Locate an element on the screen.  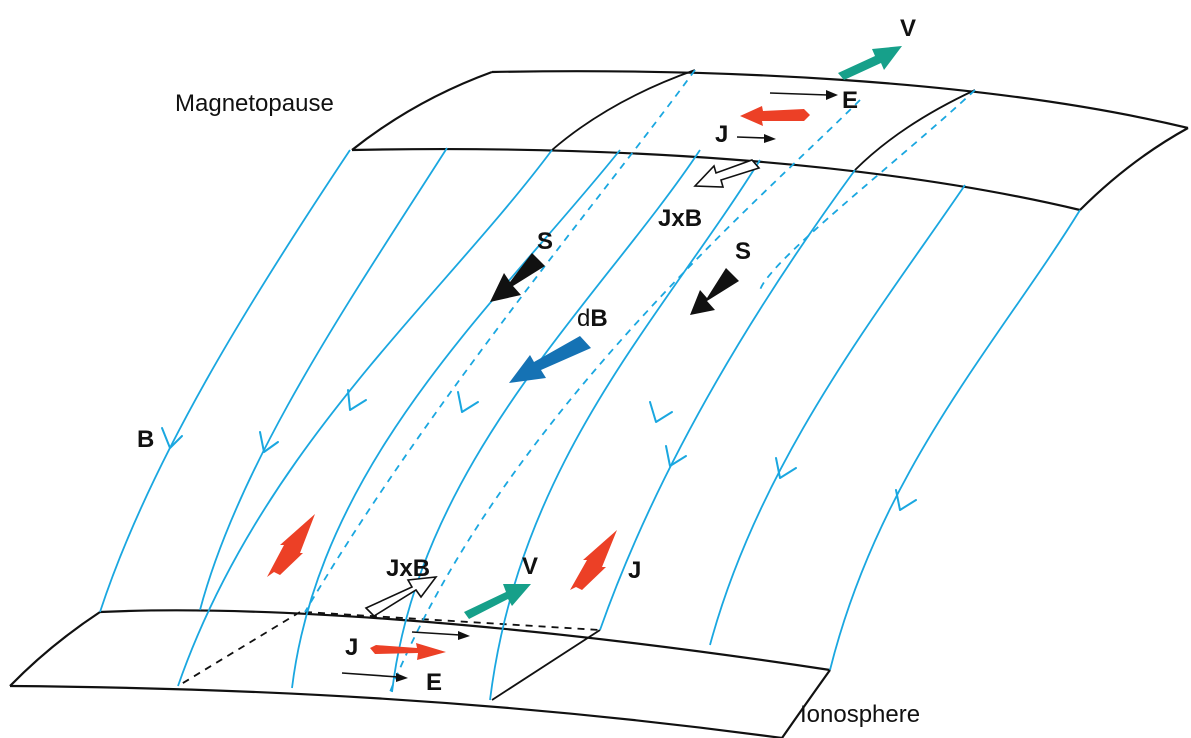
velocity-label-bottom: V is located at coordinates (530, 566).